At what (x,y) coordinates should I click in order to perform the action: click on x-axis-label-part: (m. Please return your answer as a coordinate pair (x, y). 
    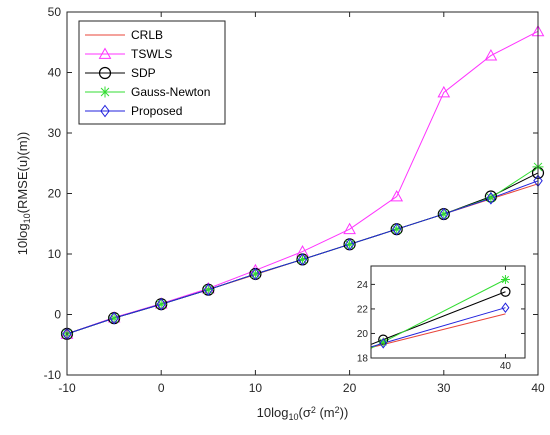
    Looking at the image, I should click on (325, 412).